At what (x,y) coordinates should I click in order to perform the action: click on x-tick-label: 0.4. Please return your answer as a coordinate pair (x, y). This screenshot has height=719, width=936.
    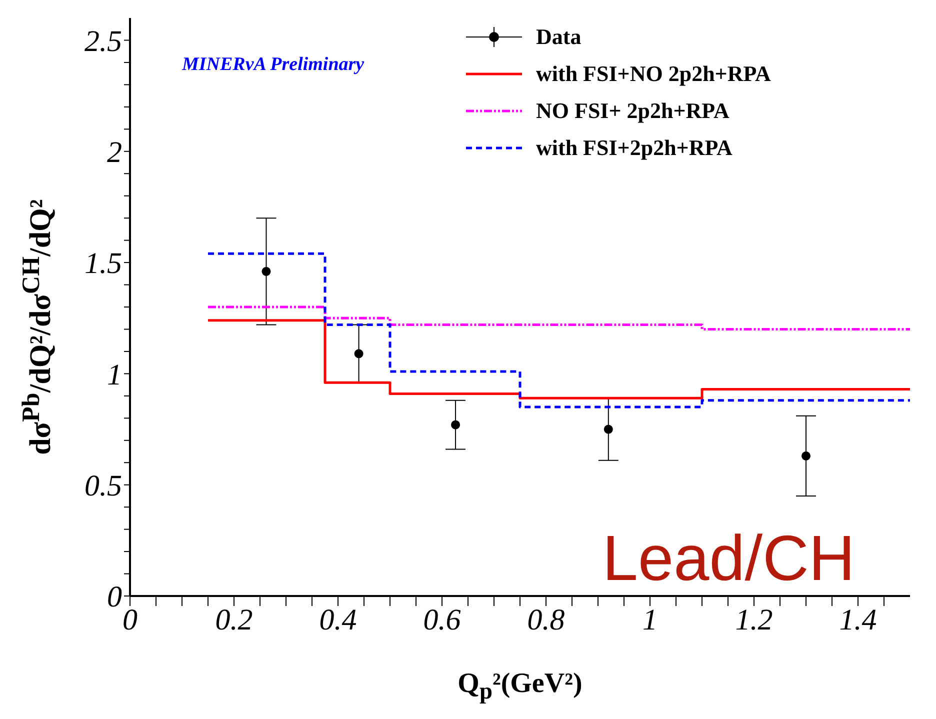
    Looking at the image, I should click on (338, 619).